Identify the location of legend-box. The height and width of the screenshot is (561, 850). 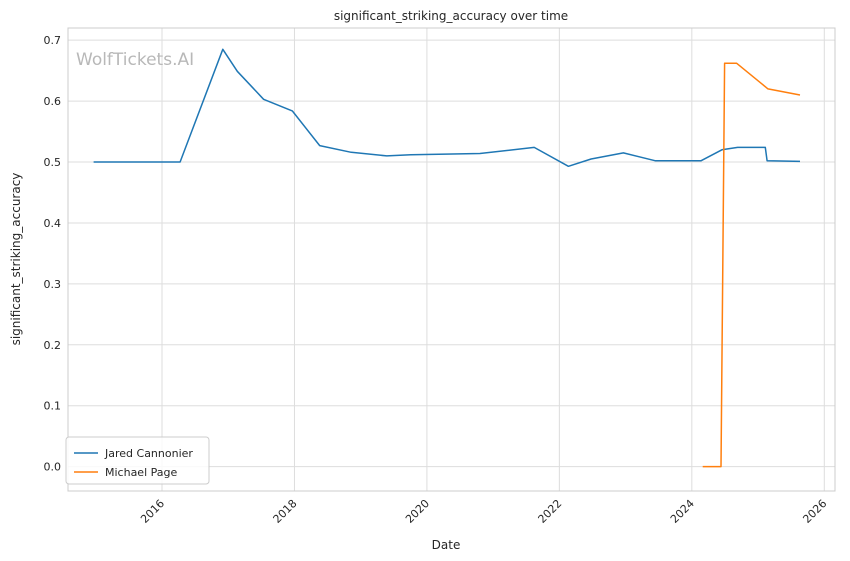
(137, 460).